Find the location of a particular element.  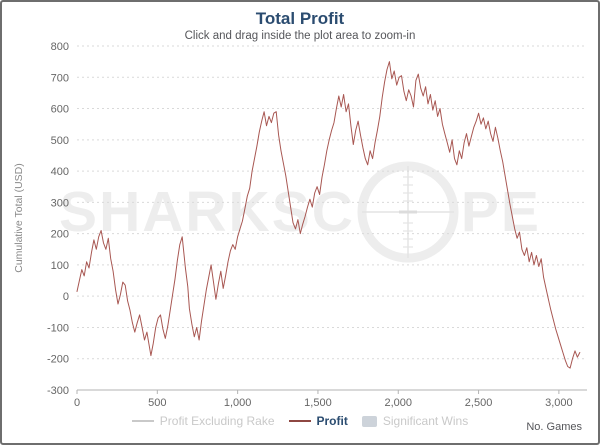

svg-text: 2,500 is located at coordinates (479, 403).